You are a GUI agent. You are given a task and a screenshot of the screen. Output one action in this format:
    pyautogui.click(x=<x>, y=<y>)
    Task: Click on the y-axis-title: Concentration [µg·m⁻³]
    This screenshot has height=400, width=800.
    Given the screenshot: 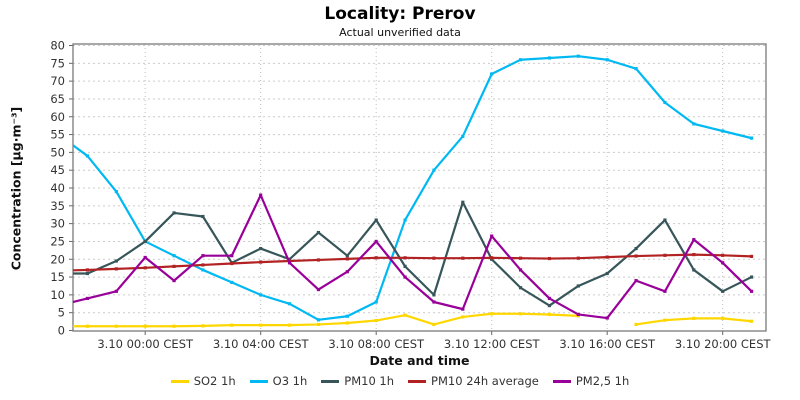 What is the action you would take?
    pyautogui.click(x=16, y=188)
    